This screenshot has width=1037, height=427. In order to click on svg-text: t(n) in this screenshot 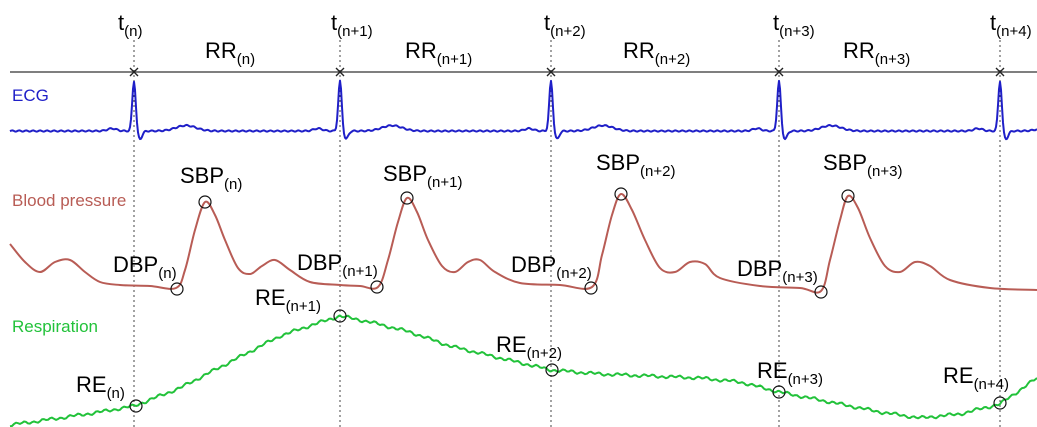, I will do `click(130, 25)`.